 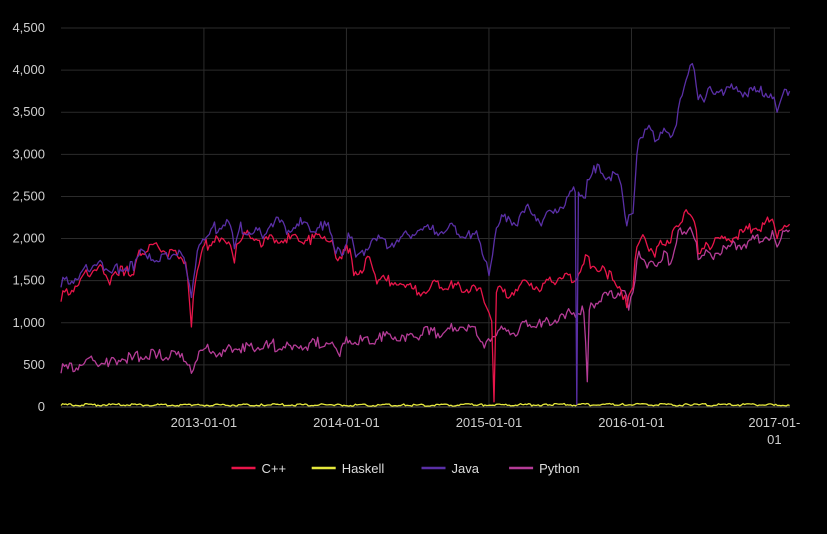 I want to click on x-tick-label: 2013-01-01, so click(x=204, y=422).